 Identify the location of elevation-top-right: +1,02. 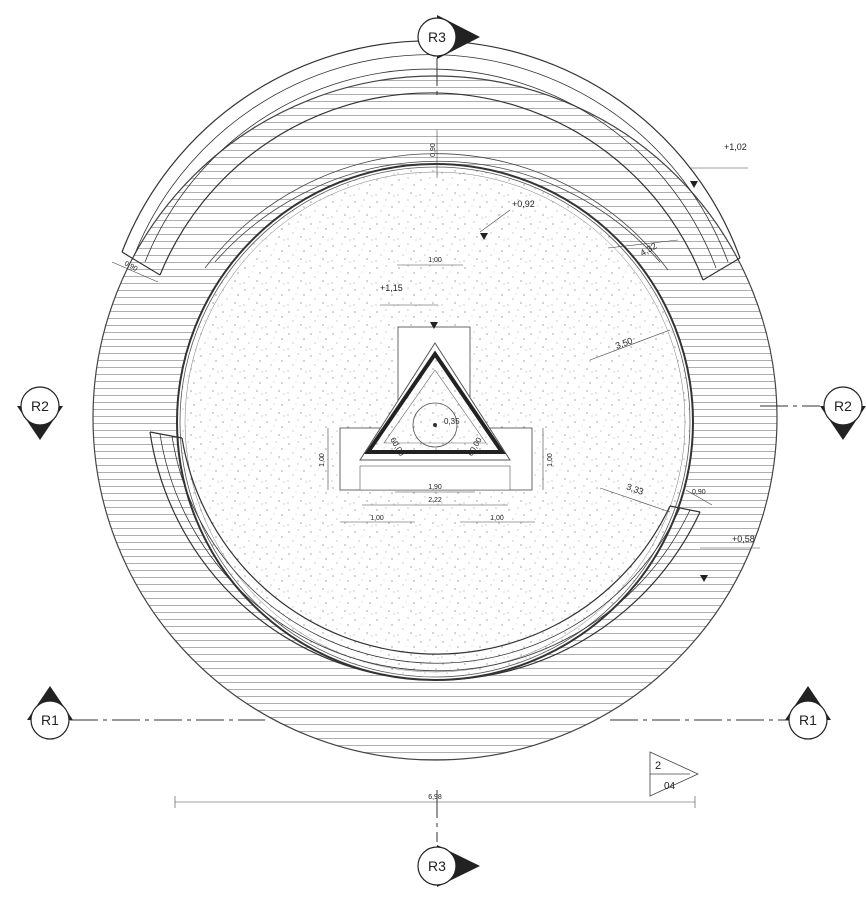
(735, 147).